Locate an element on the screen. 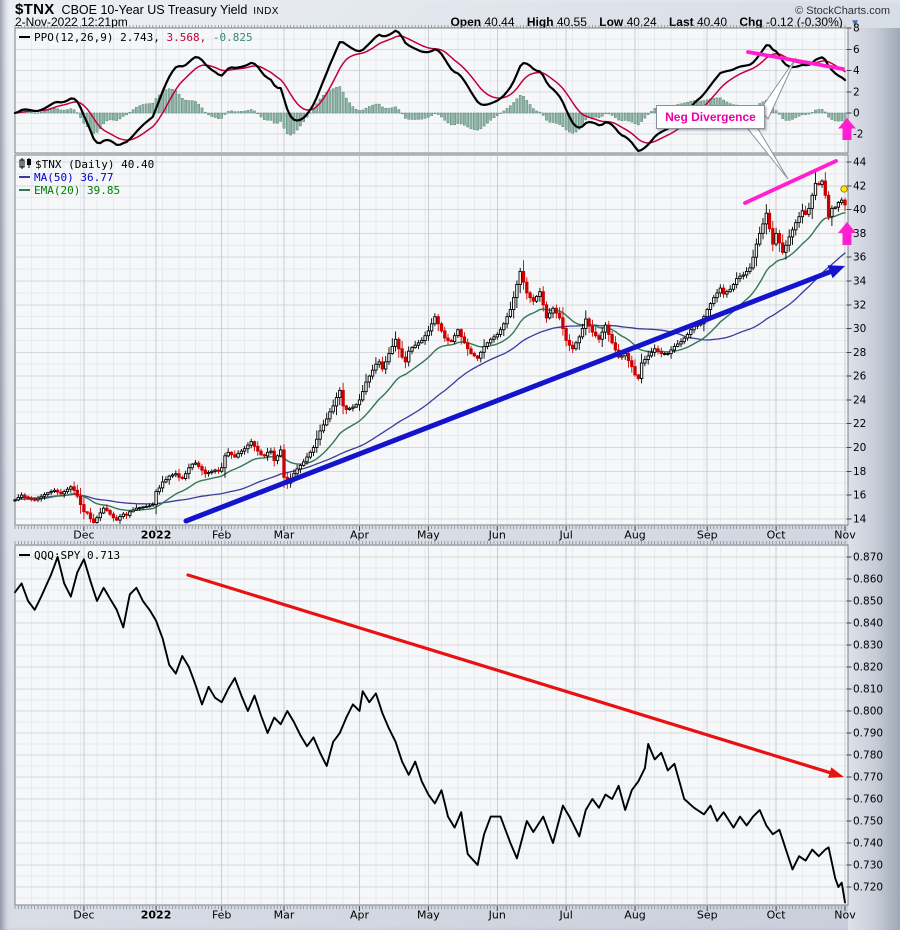 This screenshot has height=930, width=900. ema20-swatch-icon is located at coordinates (24, 190).